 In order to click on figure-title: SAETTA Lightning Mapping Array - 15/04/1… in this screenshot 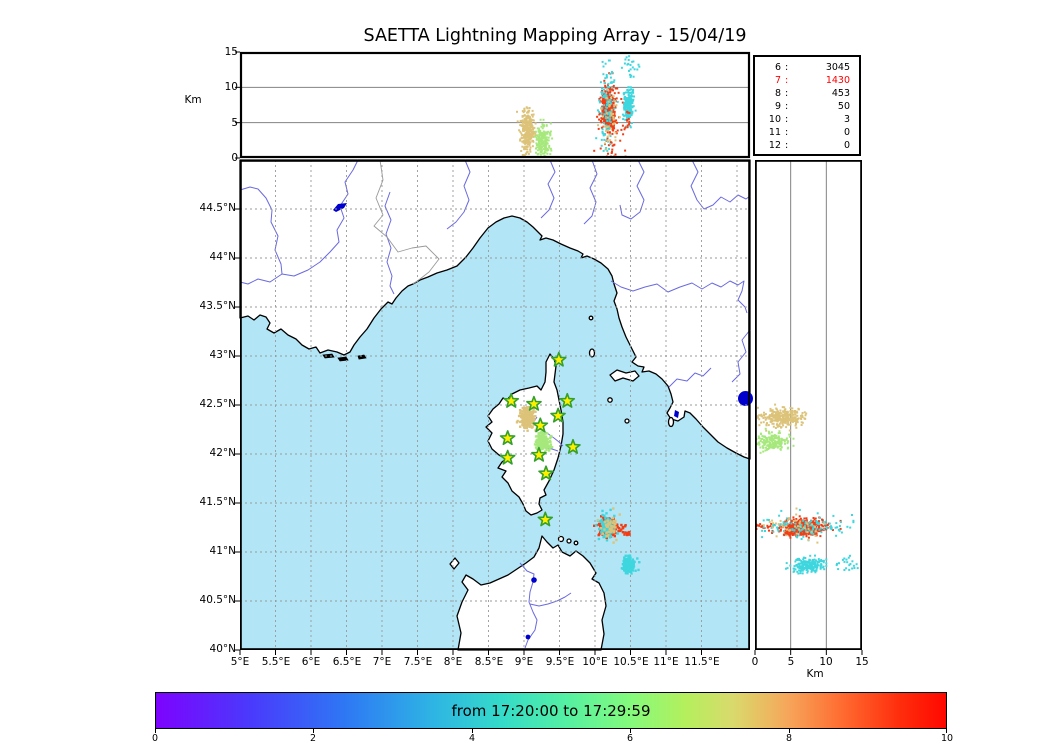, I will do `click(555, 36)`.